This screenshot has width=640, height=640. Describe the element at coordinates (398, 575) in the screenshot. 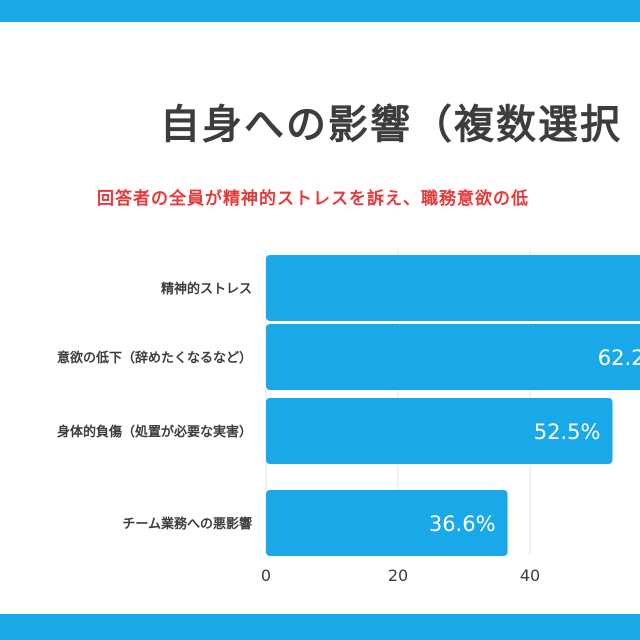

I see `x-tick-label: 20` at that location.